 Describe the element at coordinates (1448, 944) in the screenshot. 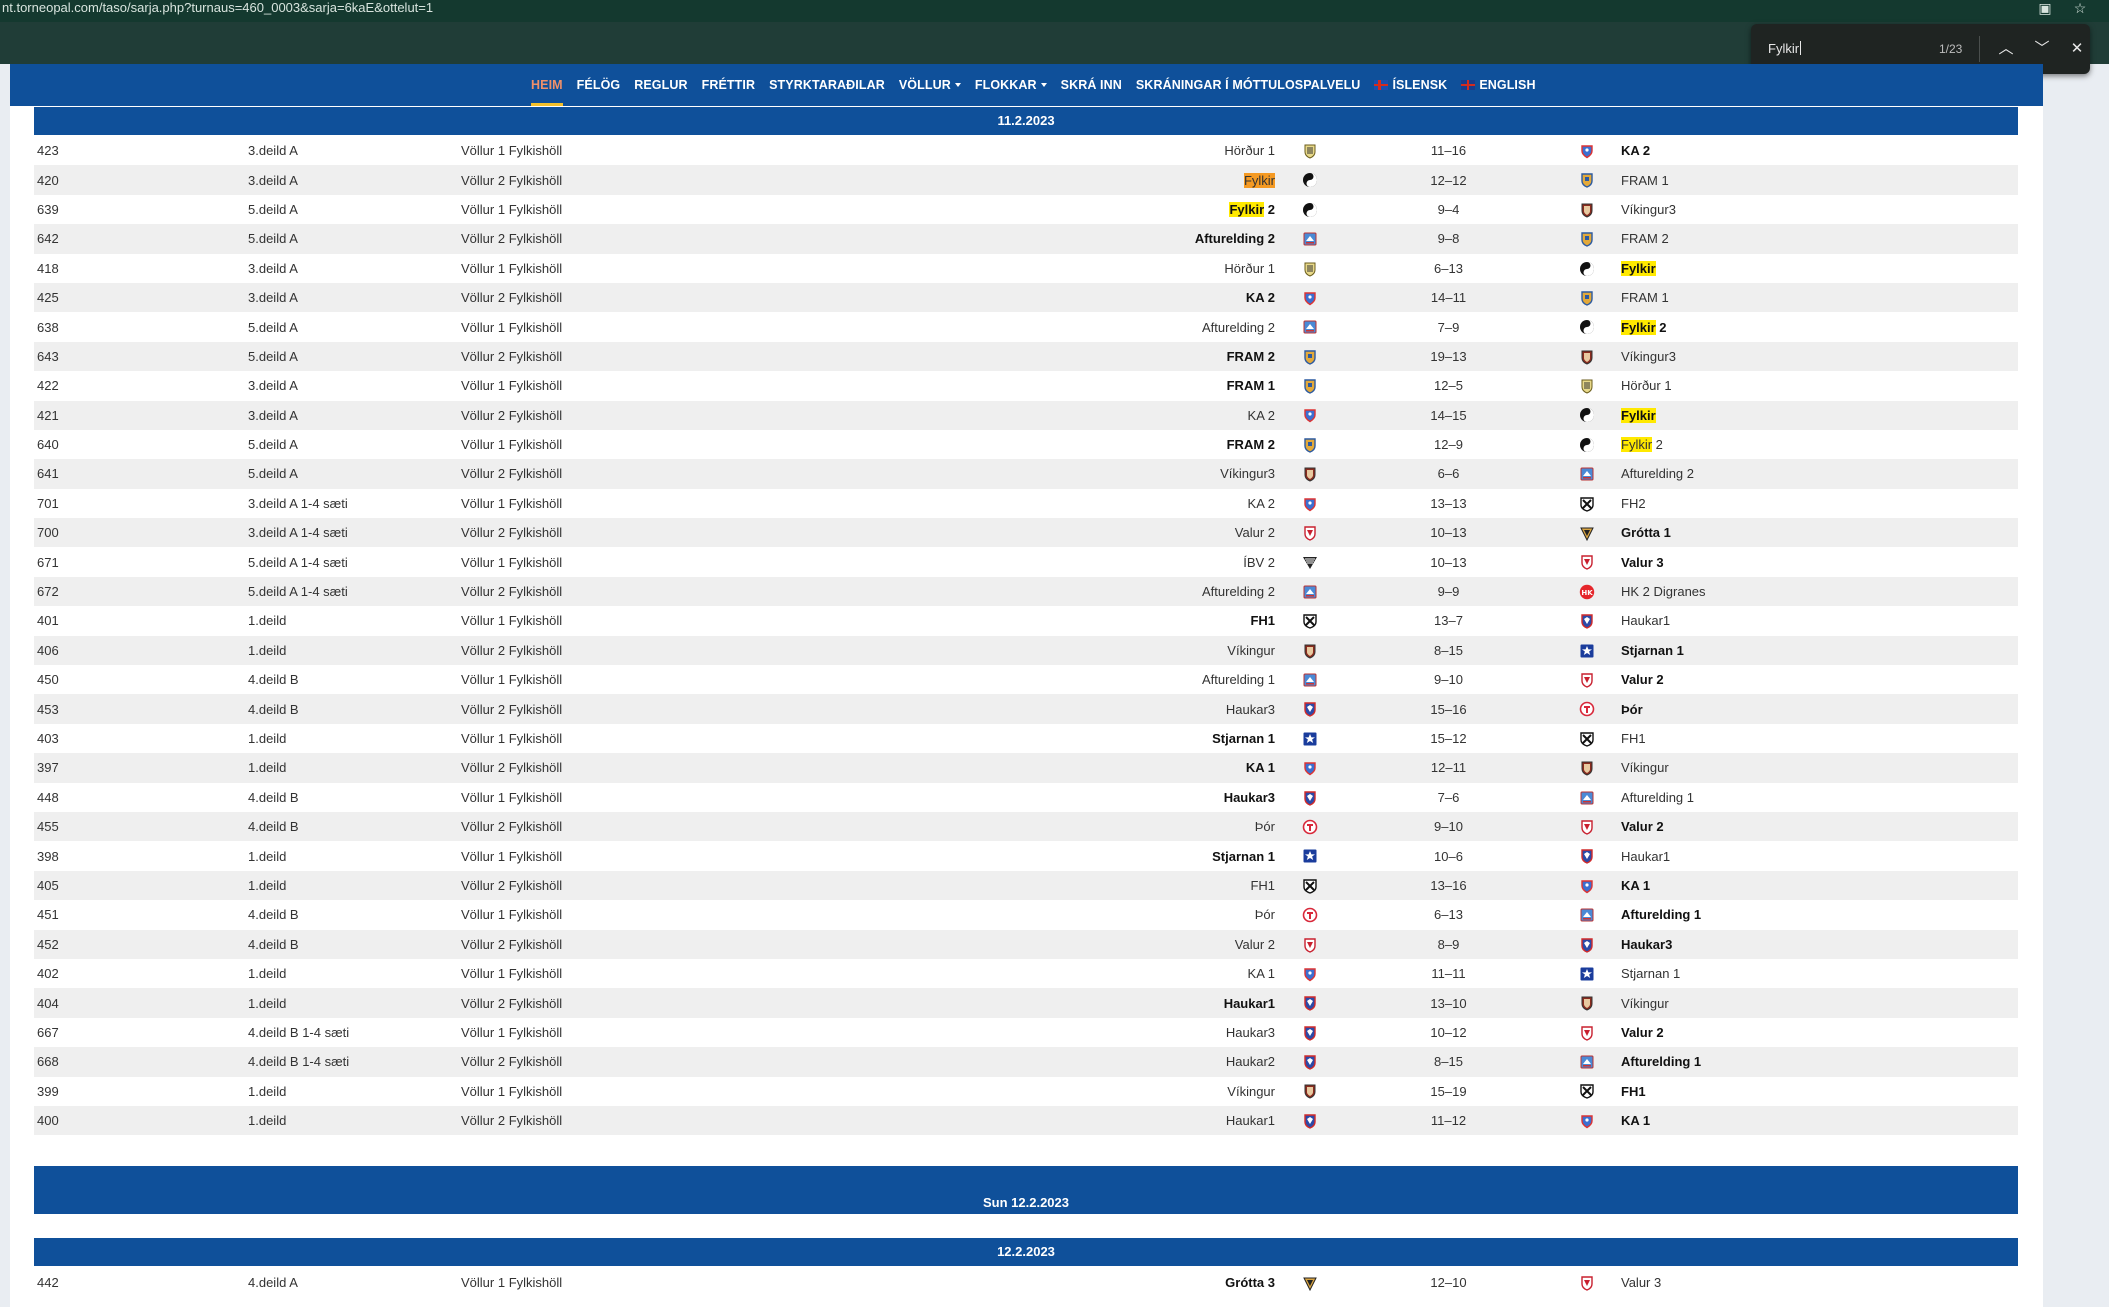

I see `score-text: 8–9` at that location.